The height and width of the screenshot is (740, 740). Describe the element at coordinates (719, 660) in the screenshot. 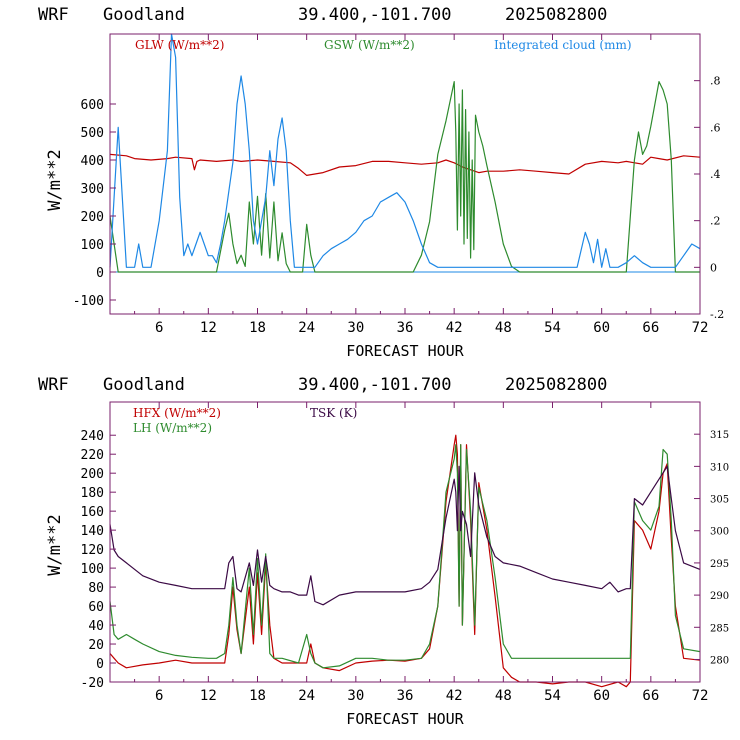

I see `y2-tick-label: 280` at that location.